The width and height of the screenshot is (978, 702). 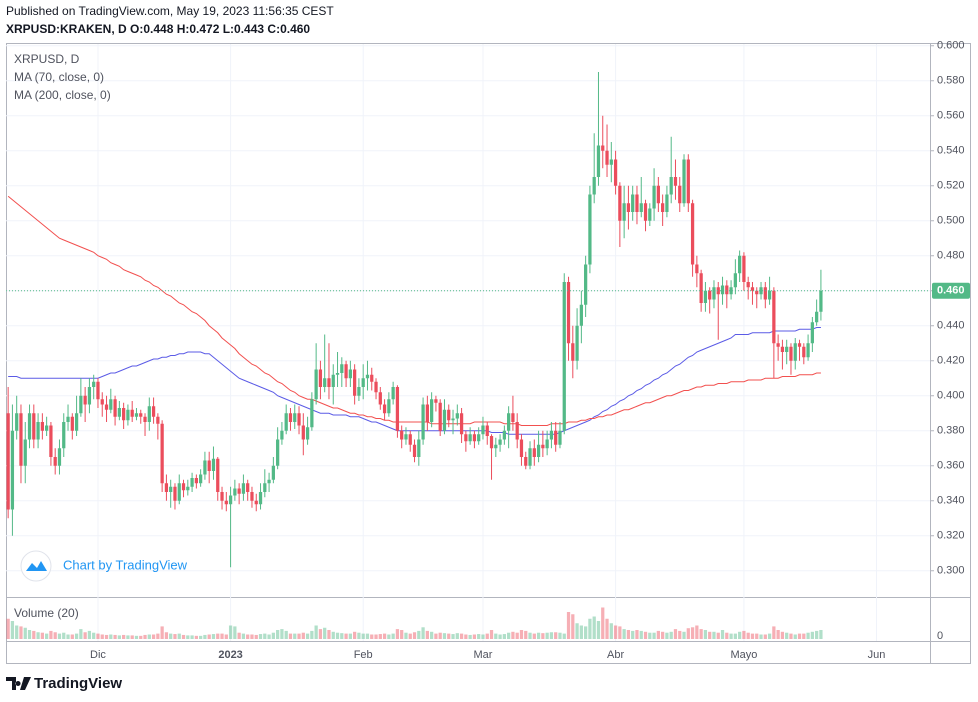 I want to click on footer-brand: TradingView, so click(x=78, y=683).